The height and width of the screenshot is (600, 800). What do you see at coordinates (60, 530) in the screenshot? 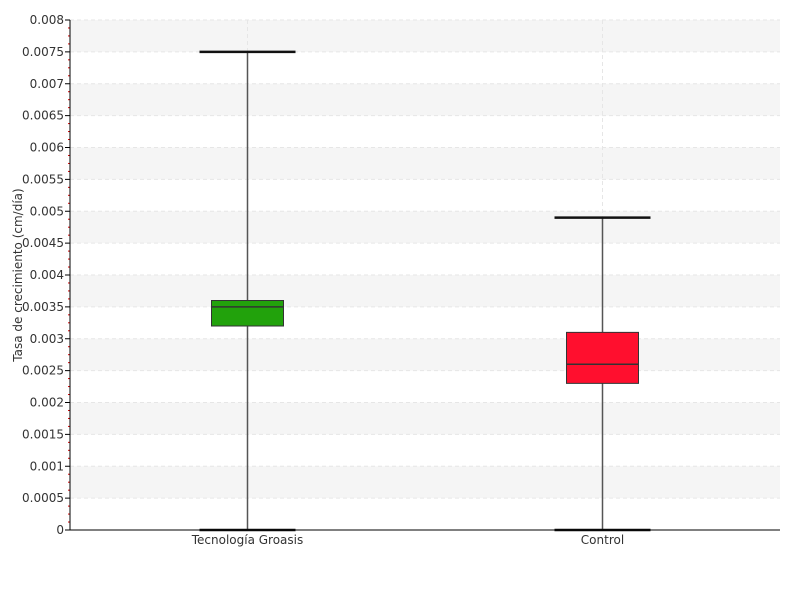
I see `y-tick-label: 0` at bounding box center [60, 530].